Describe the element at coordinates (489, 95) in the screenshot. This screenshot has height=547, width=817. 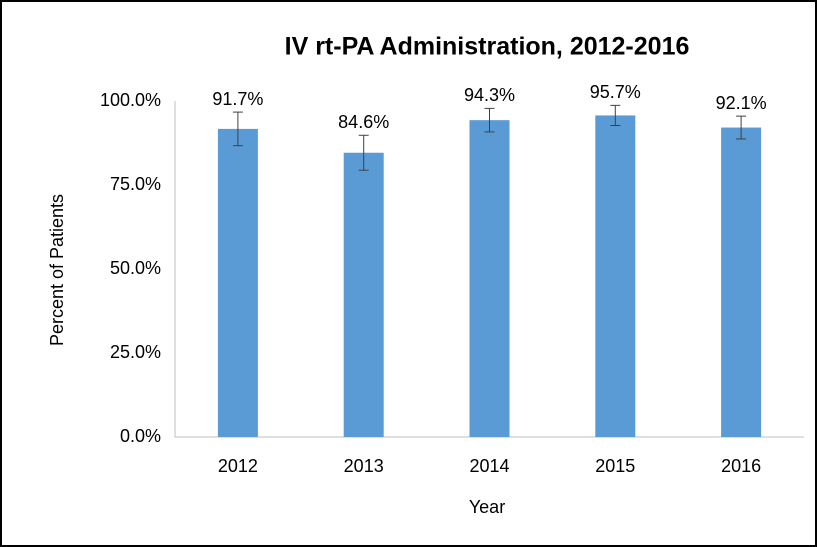
I see `data-label: 94.3%` at that location.